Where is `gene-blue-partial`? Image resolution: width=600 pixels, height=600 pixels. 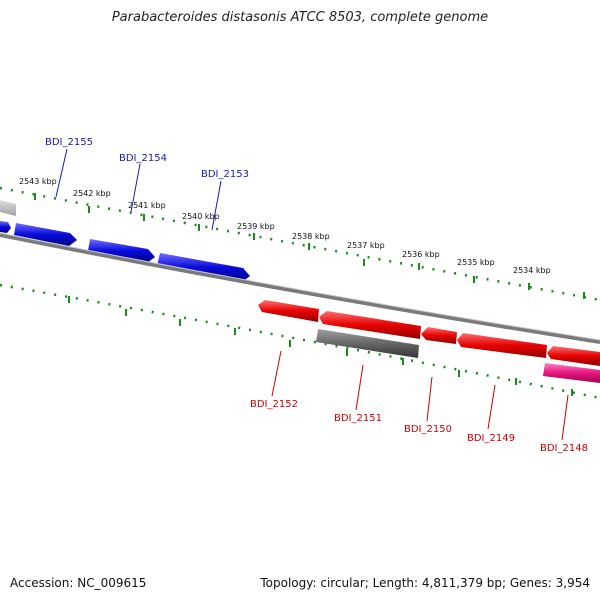
gene-blue-partial is located at coordinates (5, 227).